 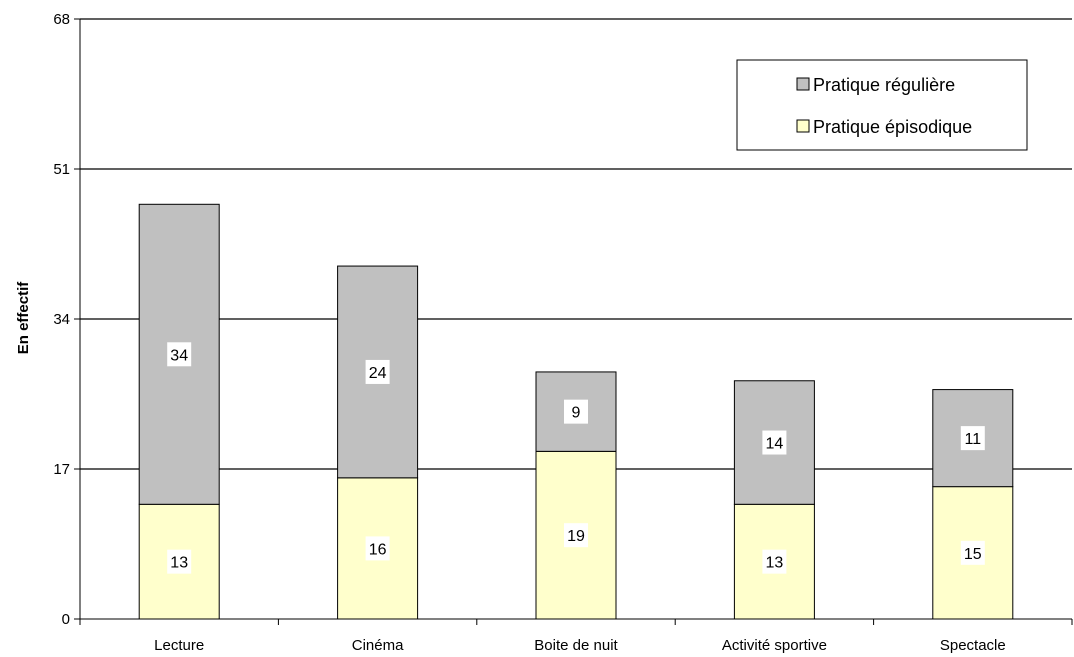 I want to click on bar-segment, so click(x=179, y=561).